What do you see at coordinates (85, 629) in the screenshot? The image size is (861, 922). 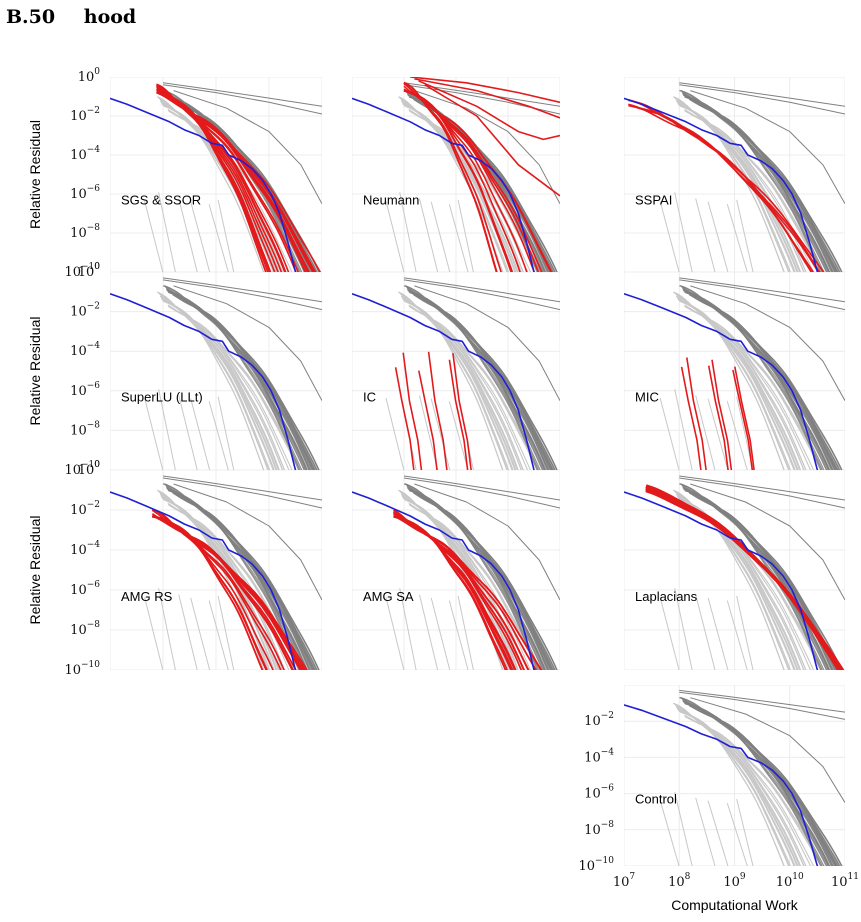 I see `y-tick-label: 10⁻⁸` at bounding box center [85, 629].